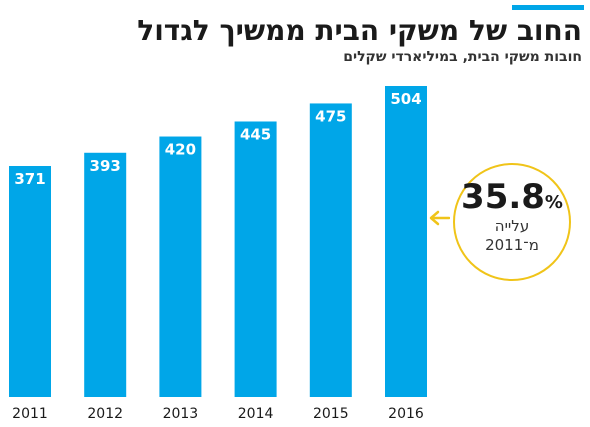 Image resolution: width=590 pixels, height=427 pixels. I want to click on x-tick-label-2013: 2013, so click(181, 414).